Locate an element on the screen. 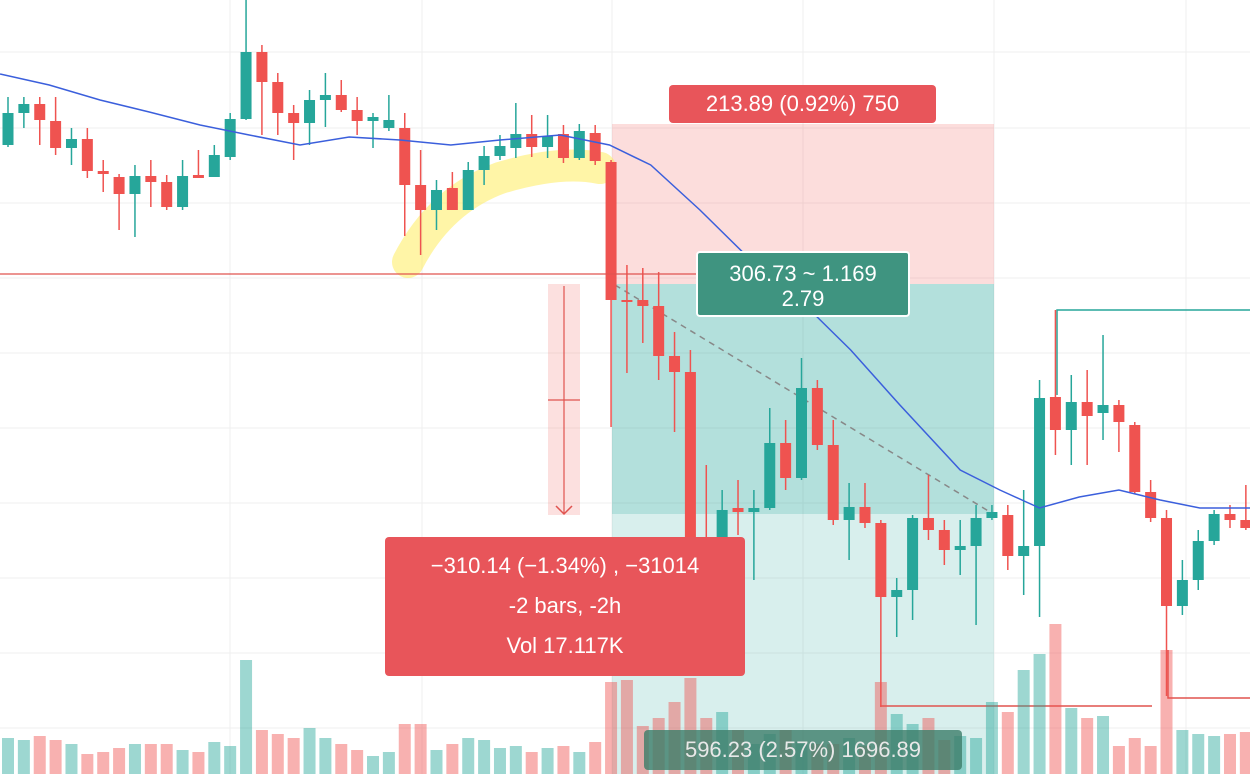  target-line is located at coordinates (1153, 352).